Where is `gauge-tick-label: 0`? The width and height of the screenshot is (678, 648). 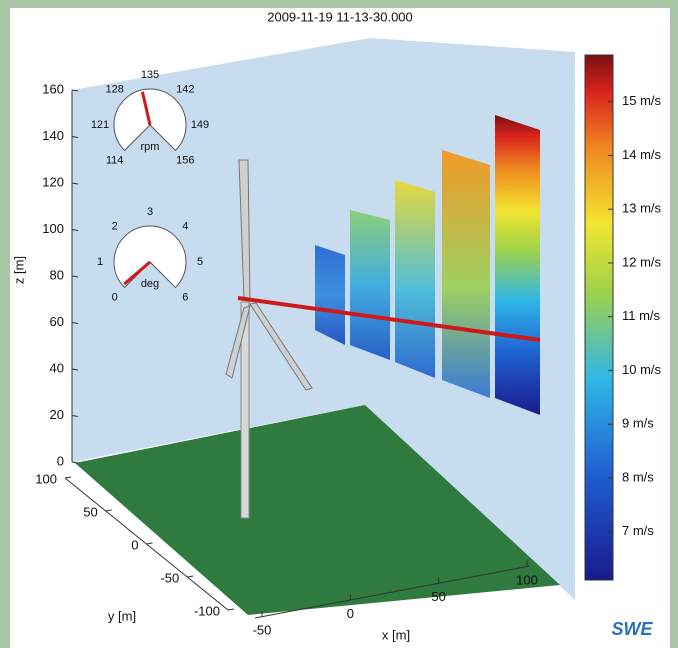
gauge-tick-label: 0 is located at coordinates (115, 297).